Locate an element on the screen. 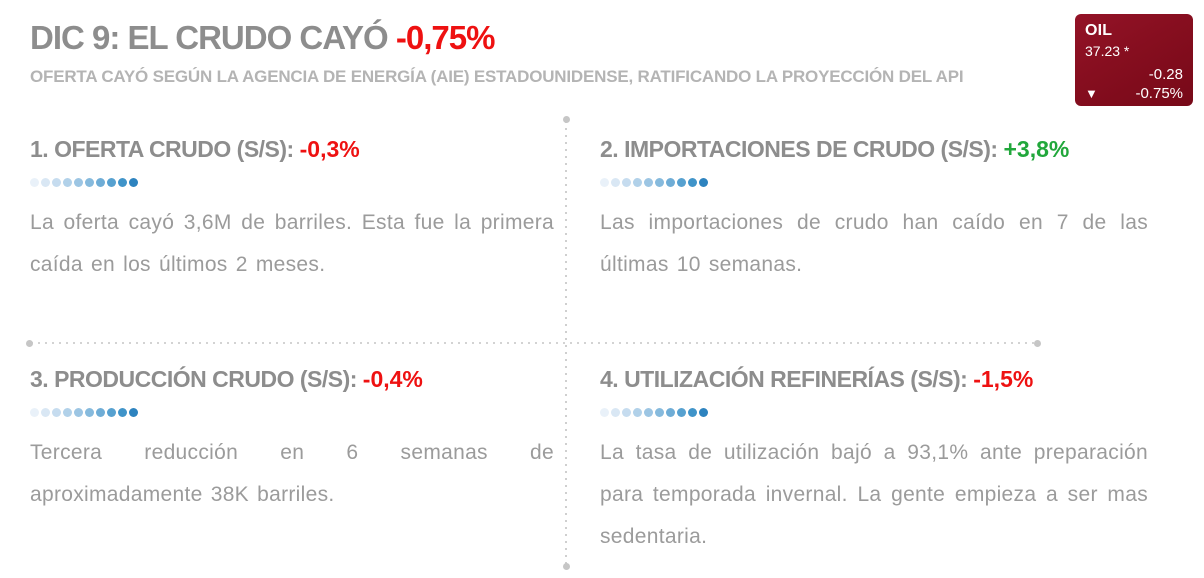  section-change-value: -0,3% is located at coordinates (329, 149).